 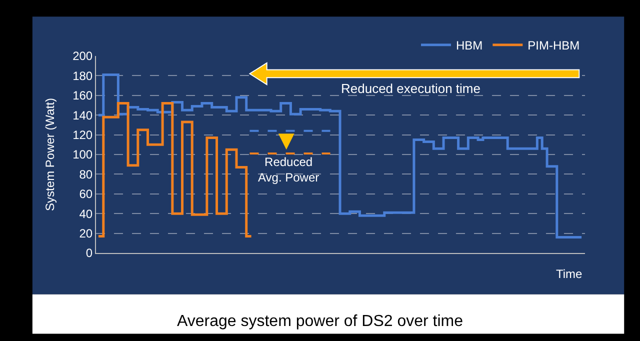 What do you see at coordinates (89, 253) in the screenshot?
I see `y-tick-label: 0` at bounding box center [89, 253].